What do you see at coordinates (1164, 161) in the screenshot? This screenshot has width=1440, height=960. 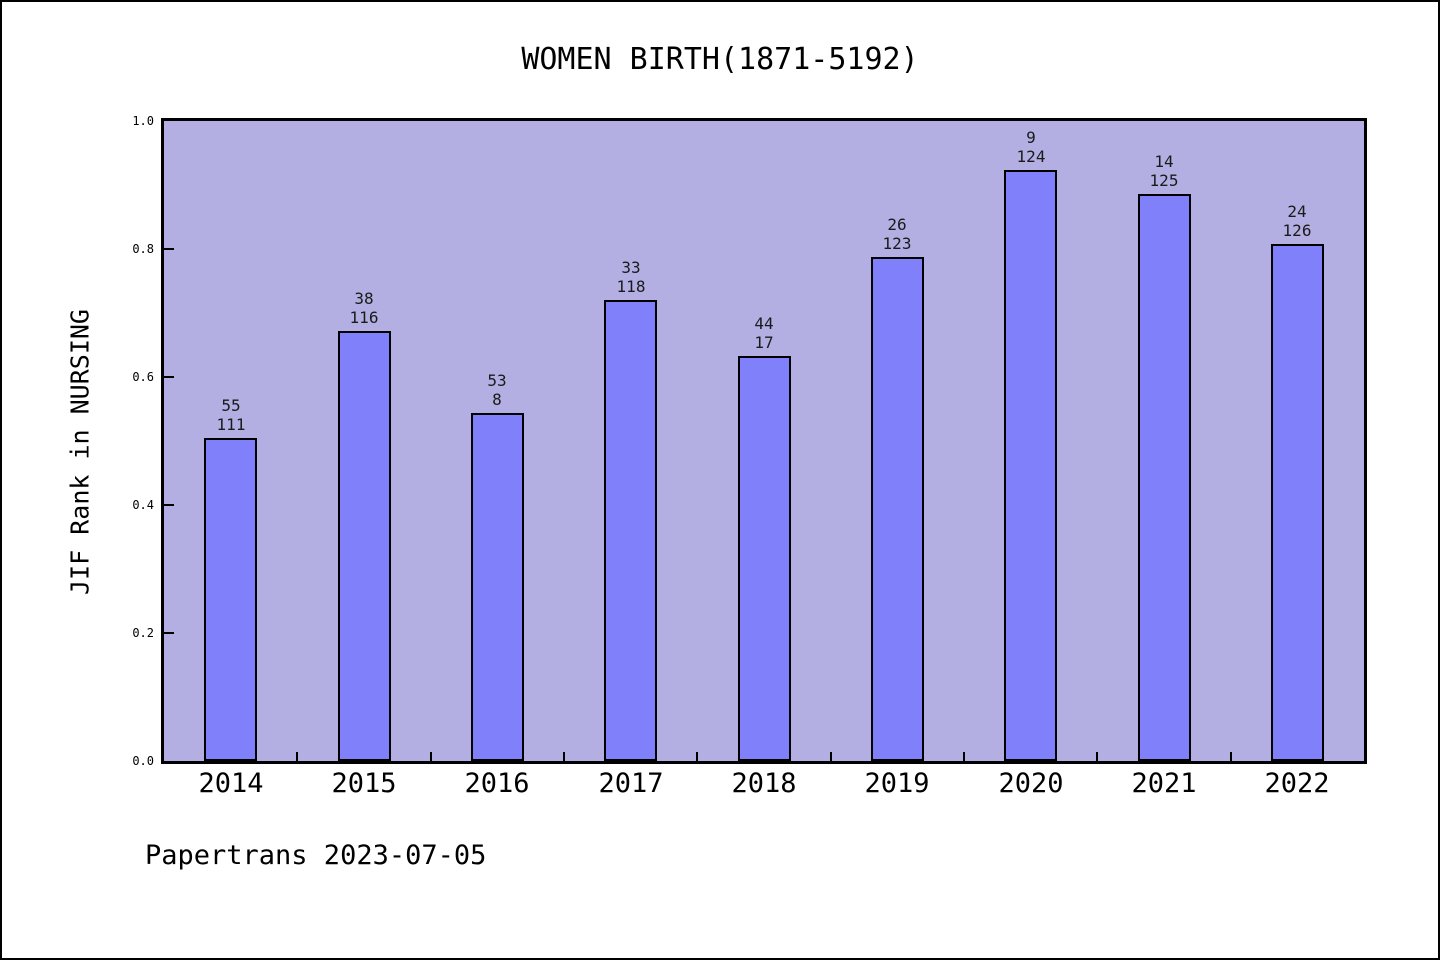 I see `bar-value-line: 14` at bounding box center [1164, 161].